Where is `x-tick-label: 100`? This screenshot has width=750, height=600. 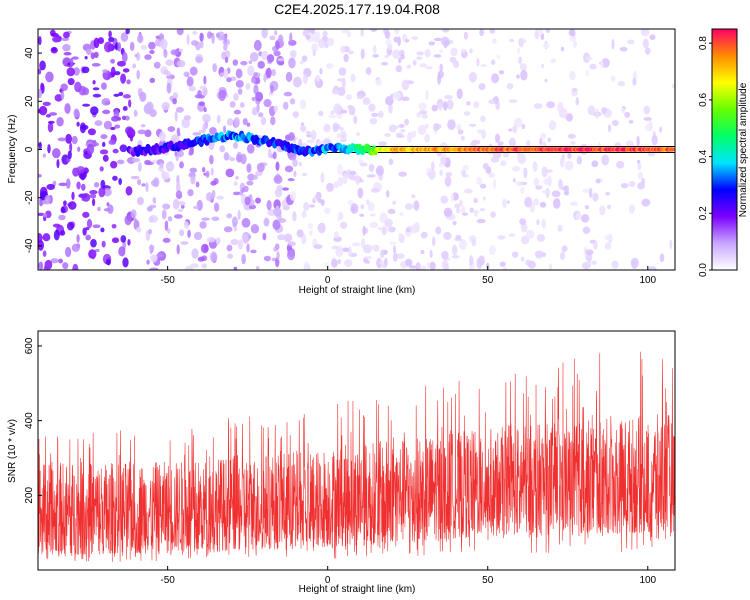 x-tick-label: 100 is located at coordinates (647, 280).